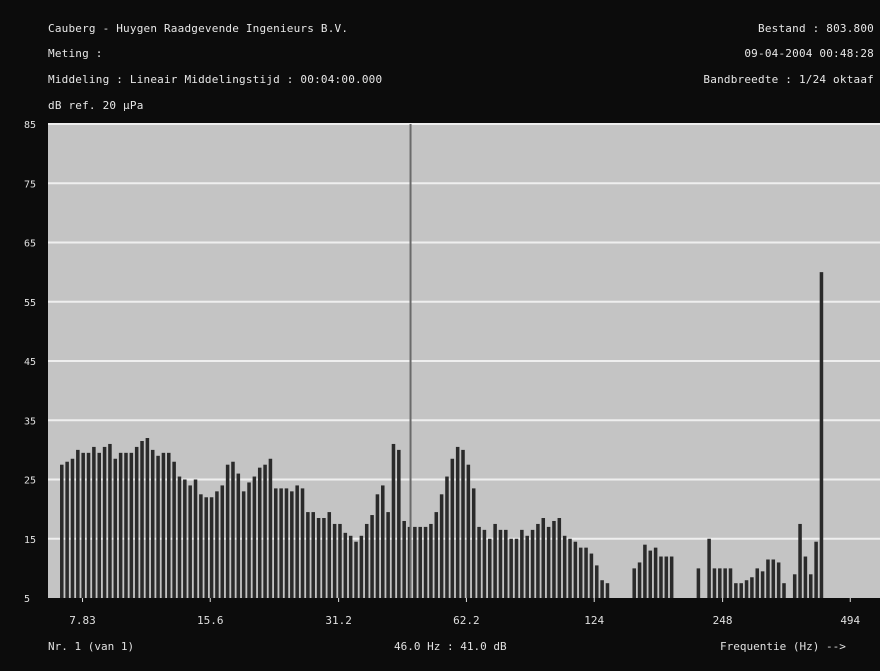  Describe the element at coordinates (82, 620) in the screenshot. I see `x-tick-label: 7.83` at that location.